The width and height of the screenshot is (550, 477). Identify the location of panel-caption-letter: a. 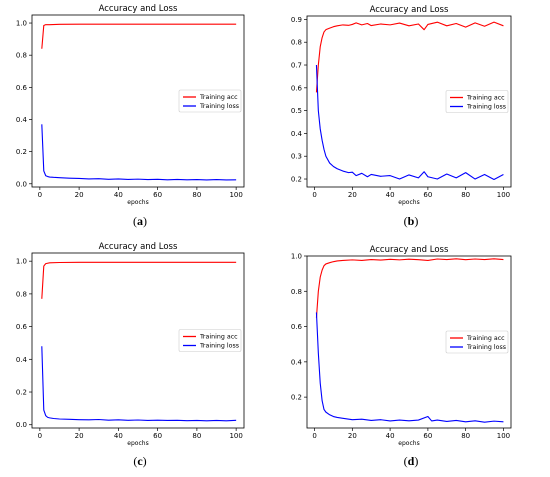
(140, 221).